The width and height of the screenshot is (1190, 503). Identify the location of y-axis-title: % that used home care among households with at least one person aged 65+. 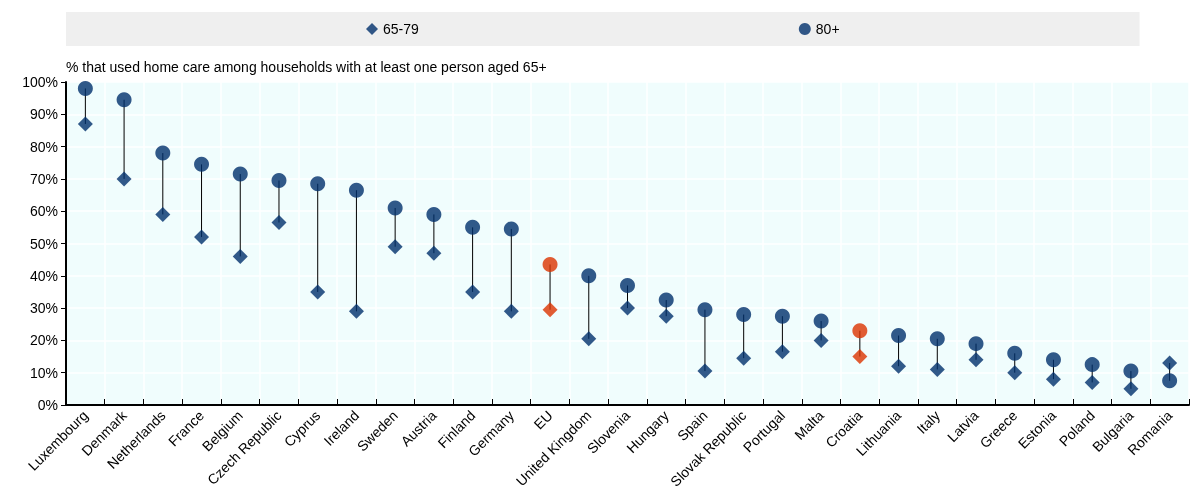
(306, 67).